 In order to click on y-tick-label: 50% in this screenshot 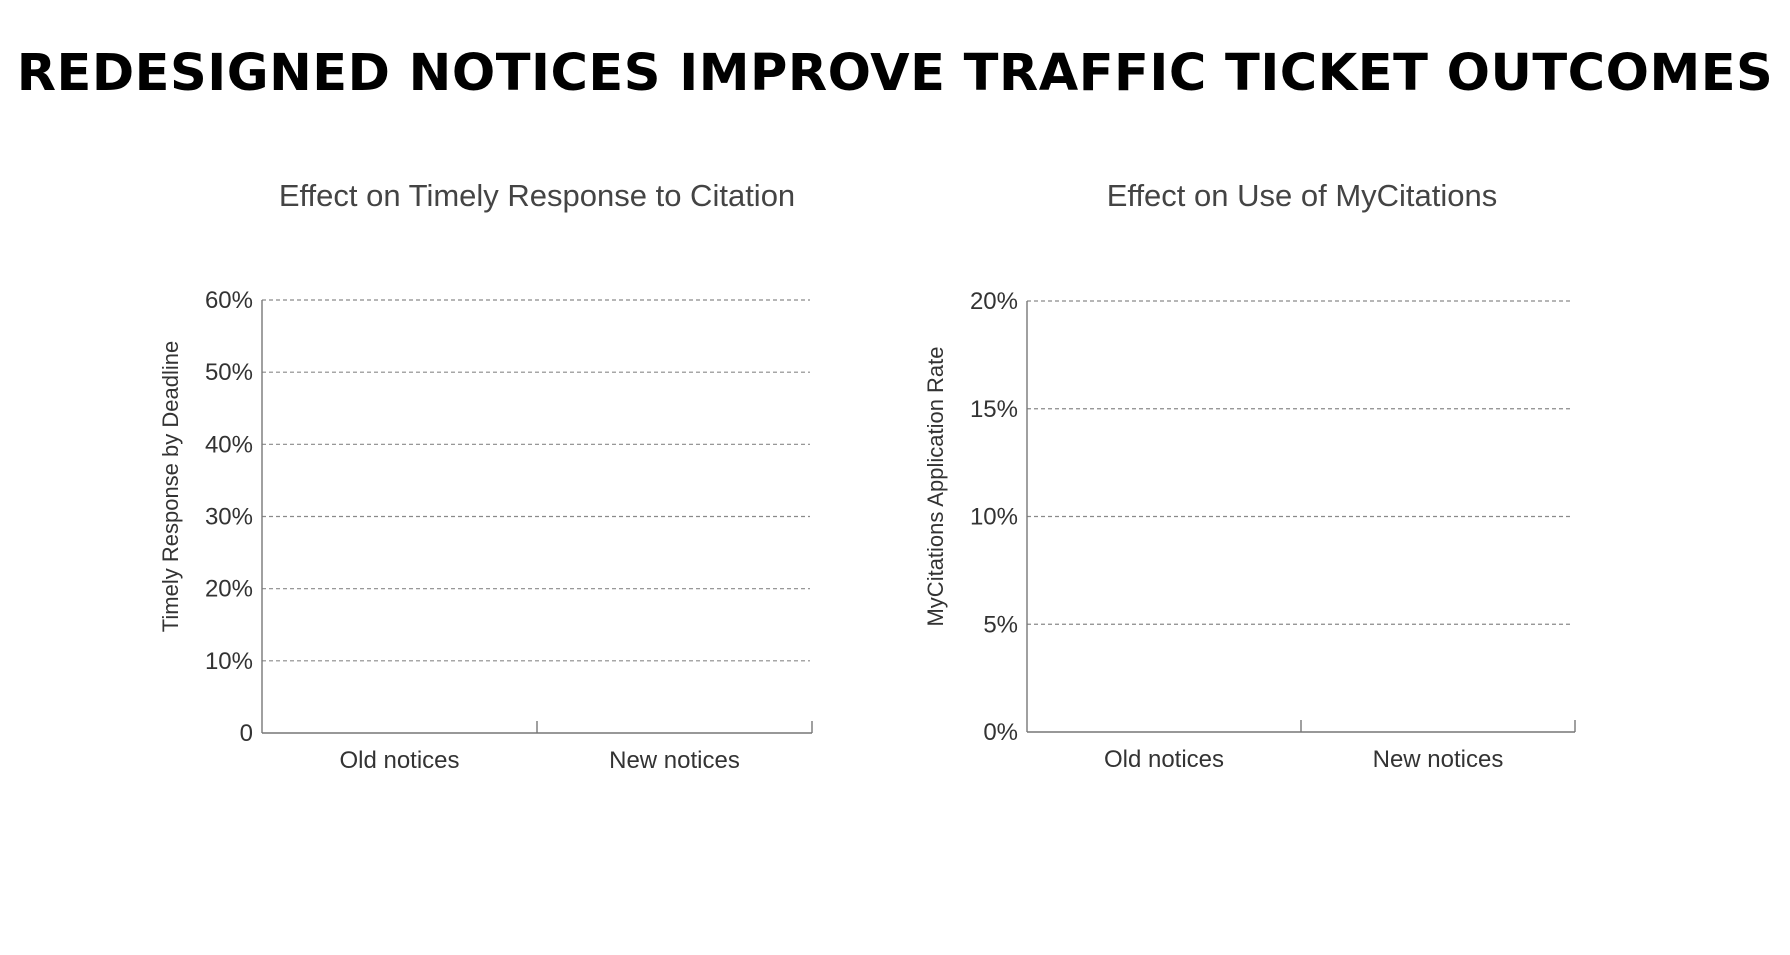, I will do `click(229, 372)`.